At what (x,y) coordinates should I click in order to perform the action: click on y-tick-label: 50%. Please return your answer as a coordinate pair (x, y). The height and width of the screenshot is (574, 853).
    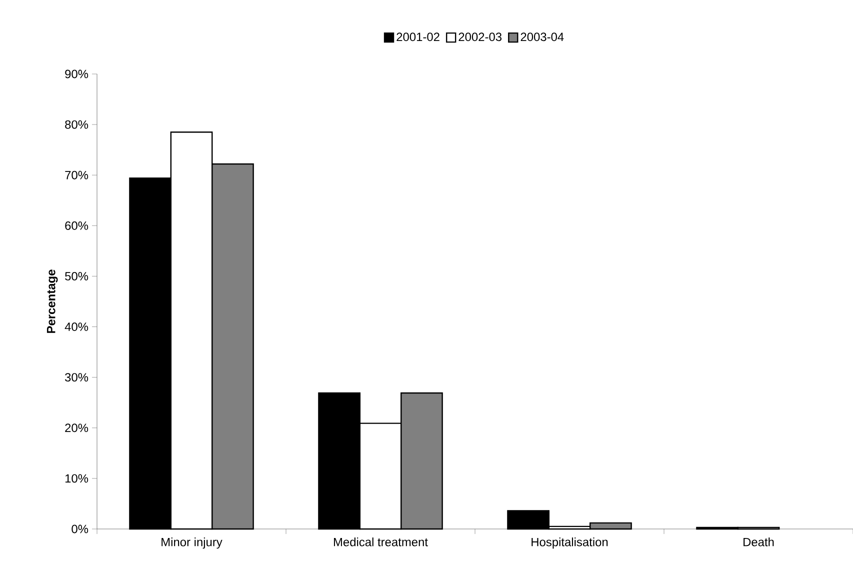
    Looking at the image, I should click on (76, 276).